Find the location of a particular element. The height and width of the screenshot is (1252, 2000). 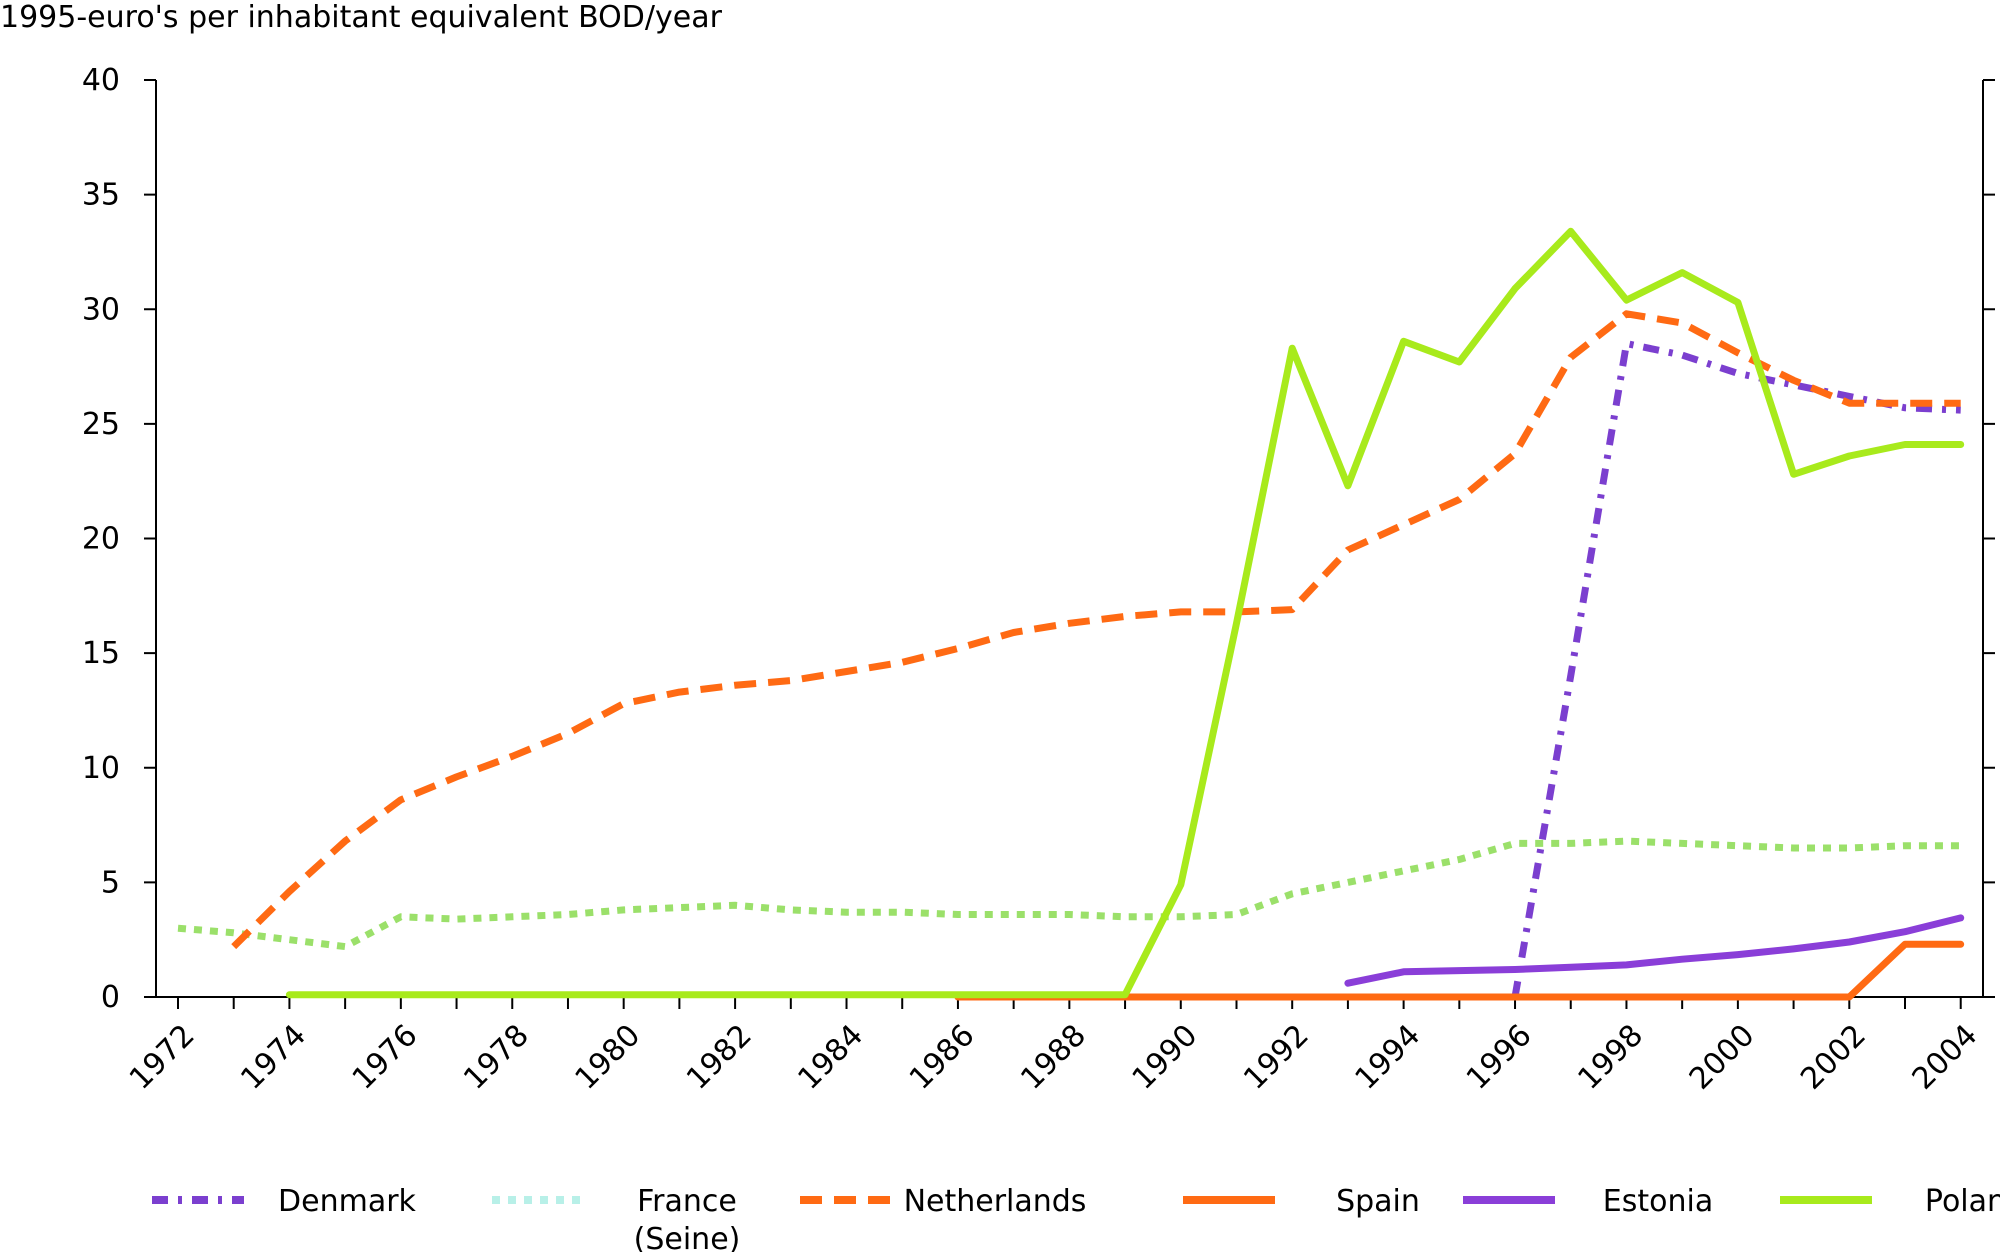

legend-label: Spain is located at coordinates (1378, 1201).